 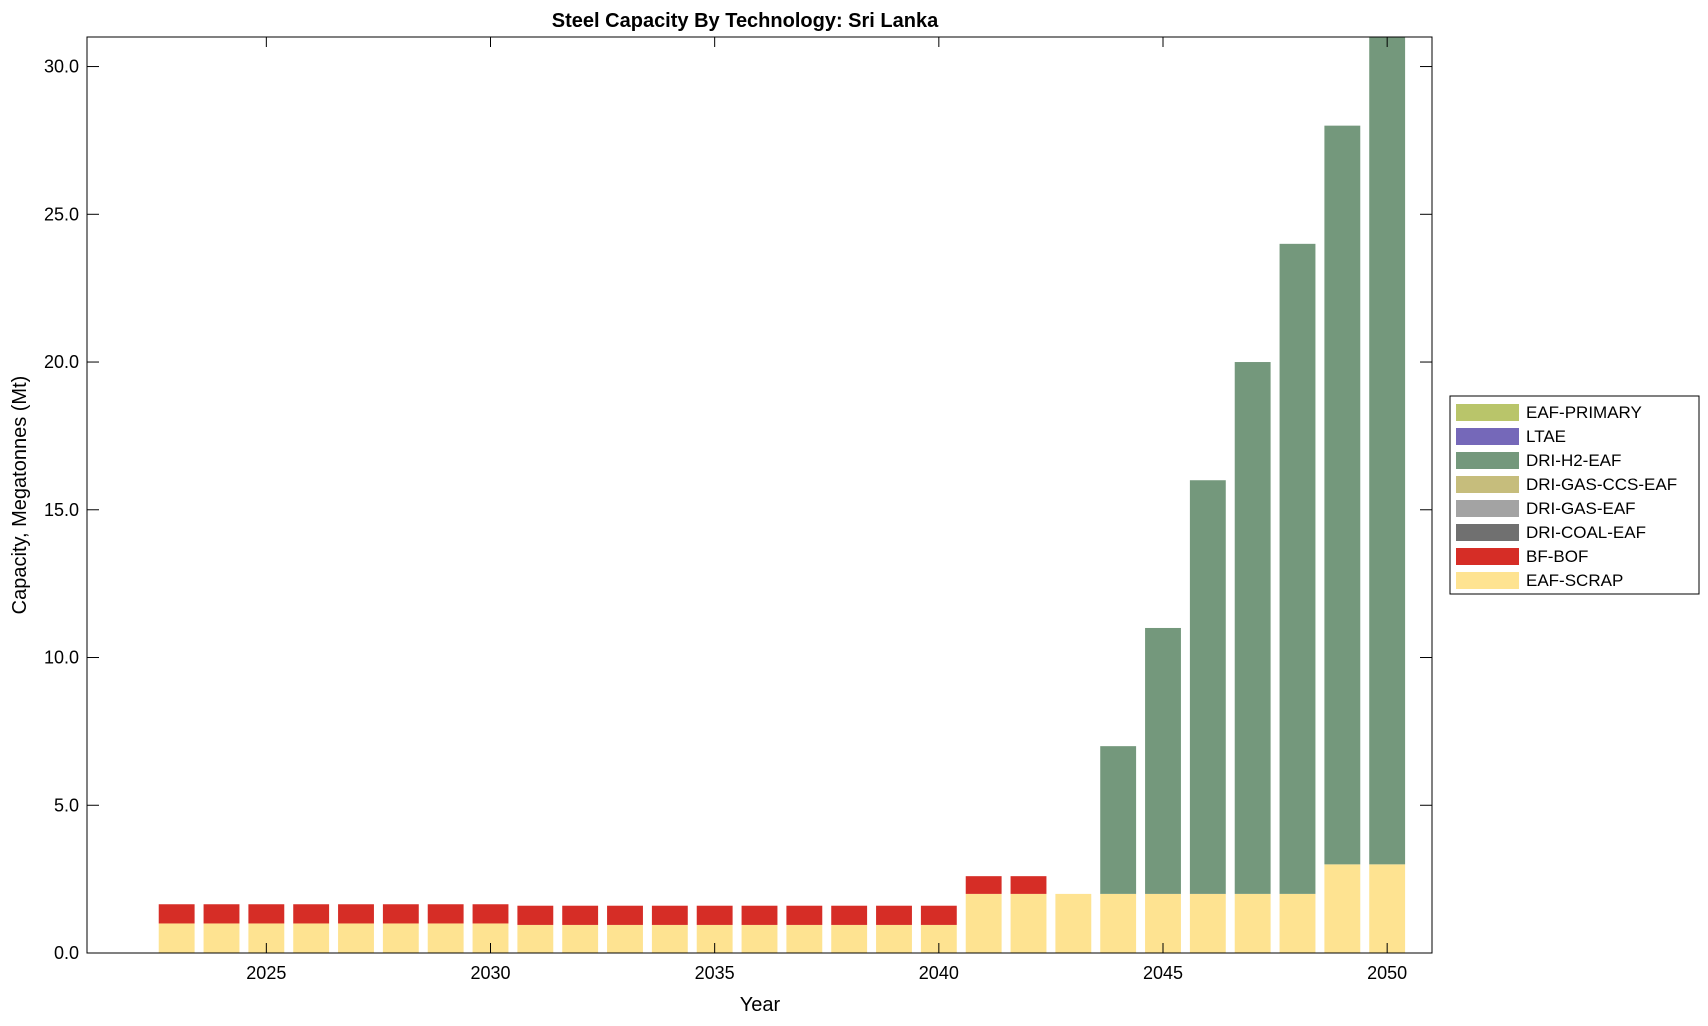 I want to click on bar-eaf-scrap-2028, so click(x=400, y=938).